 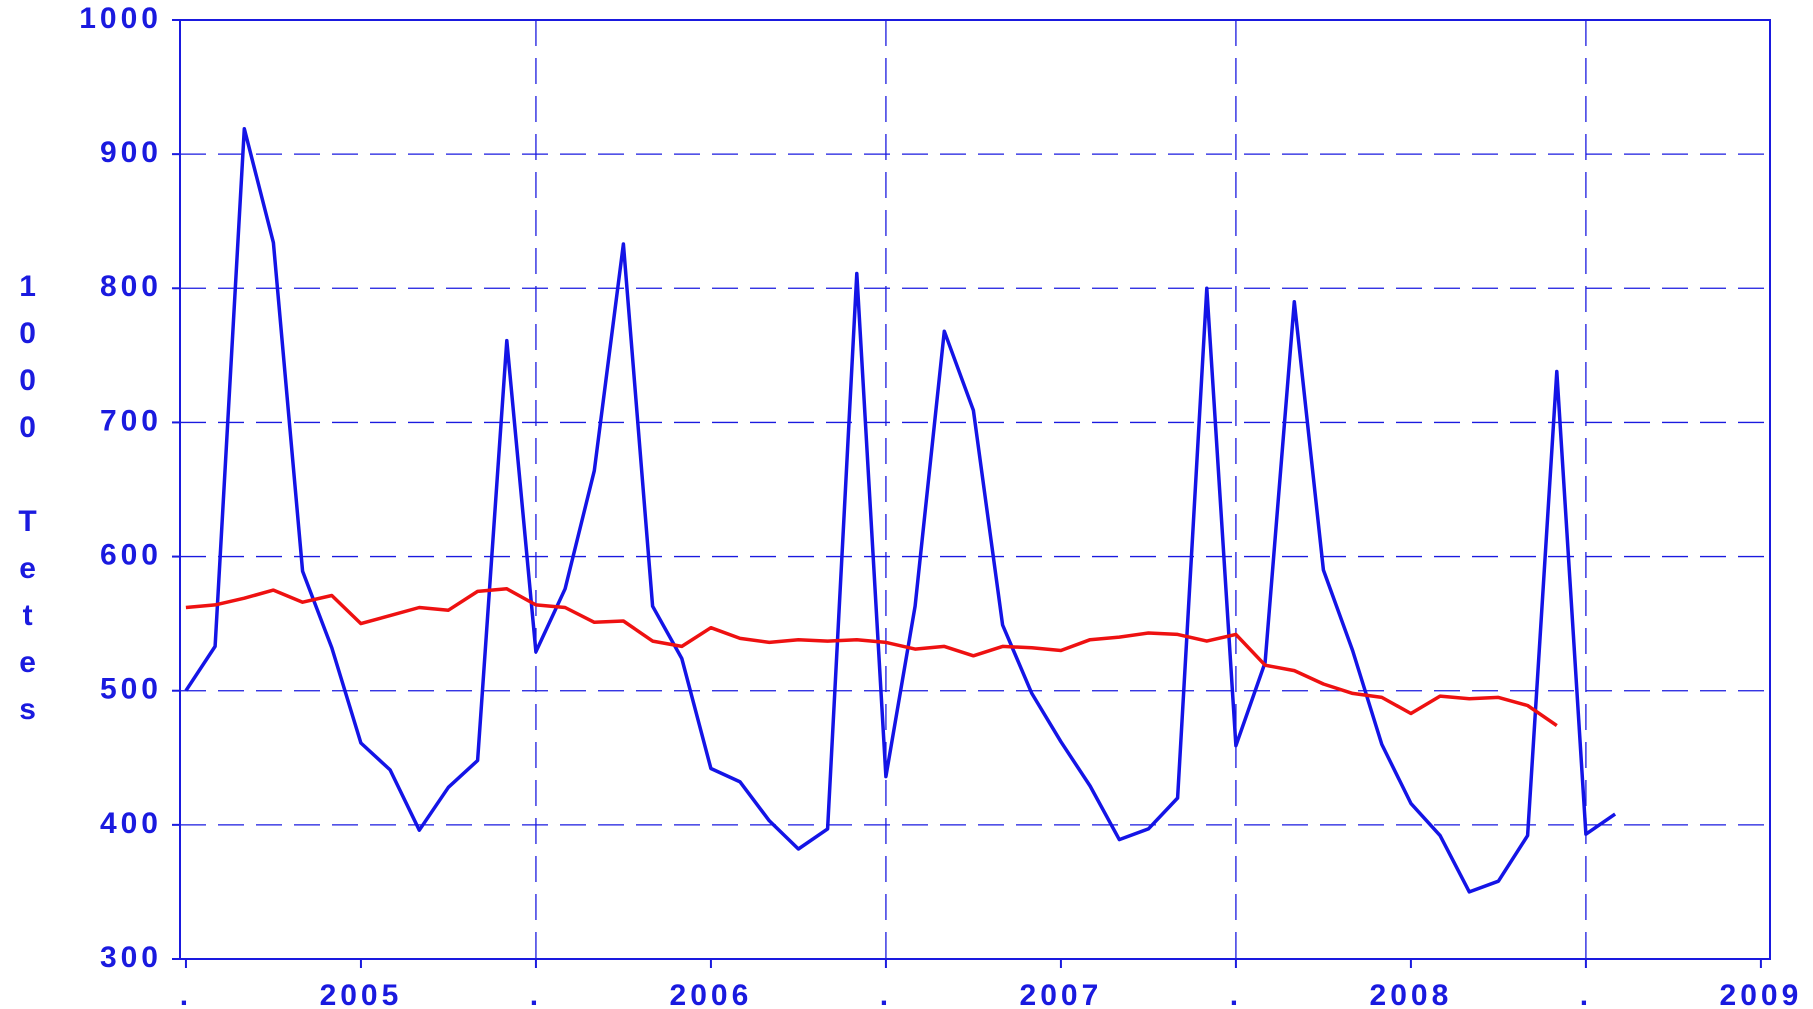 I want to click on y-axis-label: 1000 Tetes, so click(x=27, y=505).